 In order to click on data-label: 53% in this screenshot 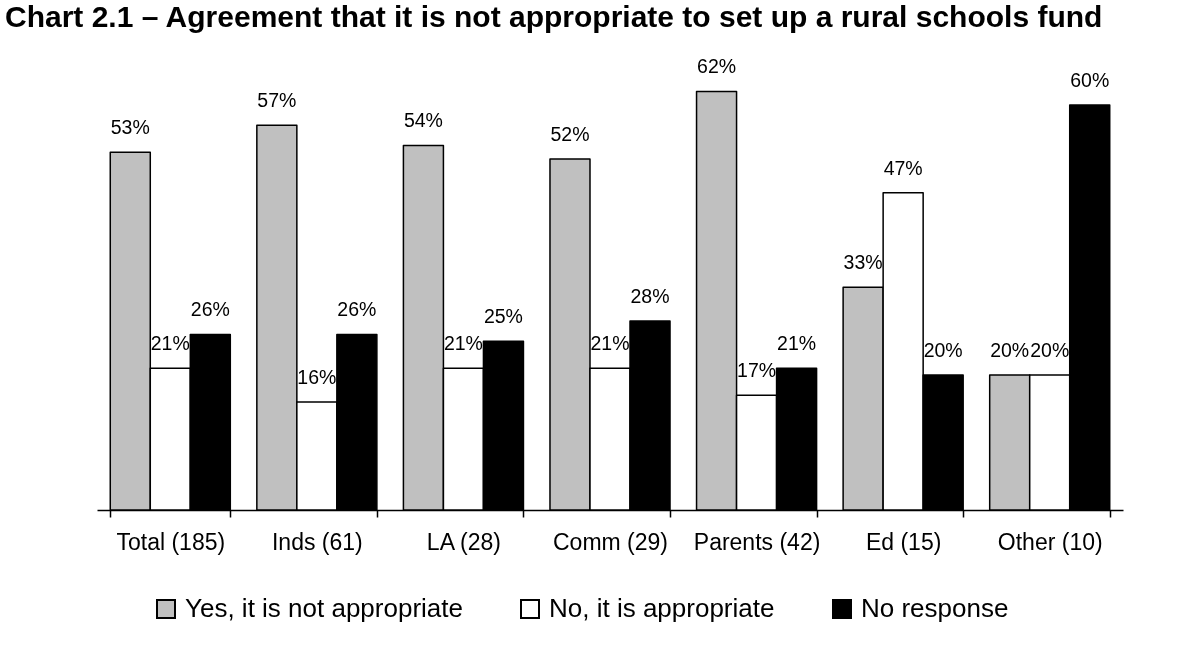, I will do `click(130, 127)`.